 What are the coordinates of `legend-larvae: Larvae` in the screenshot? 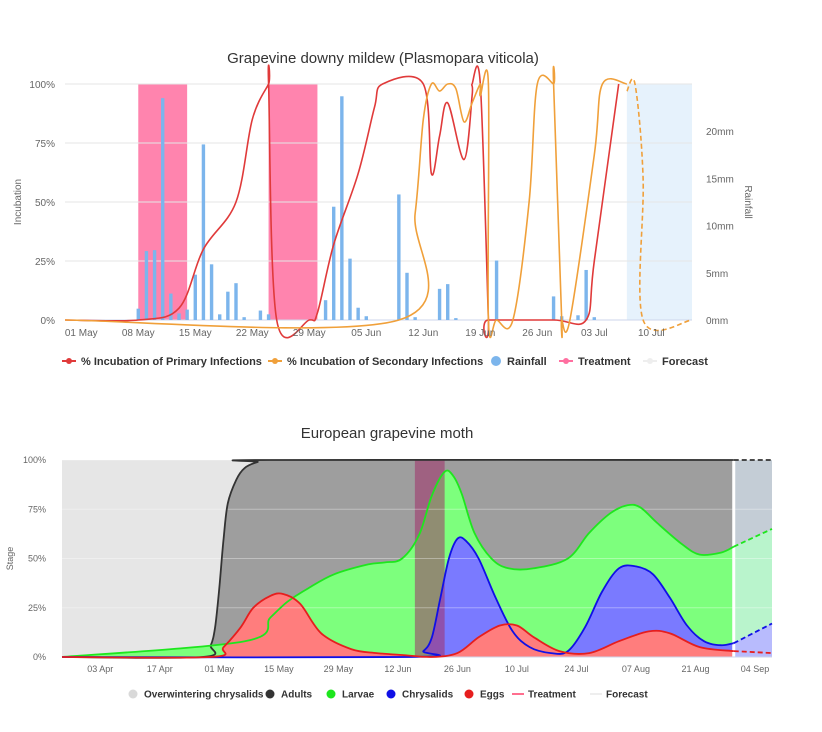 It's located at (350, 695).